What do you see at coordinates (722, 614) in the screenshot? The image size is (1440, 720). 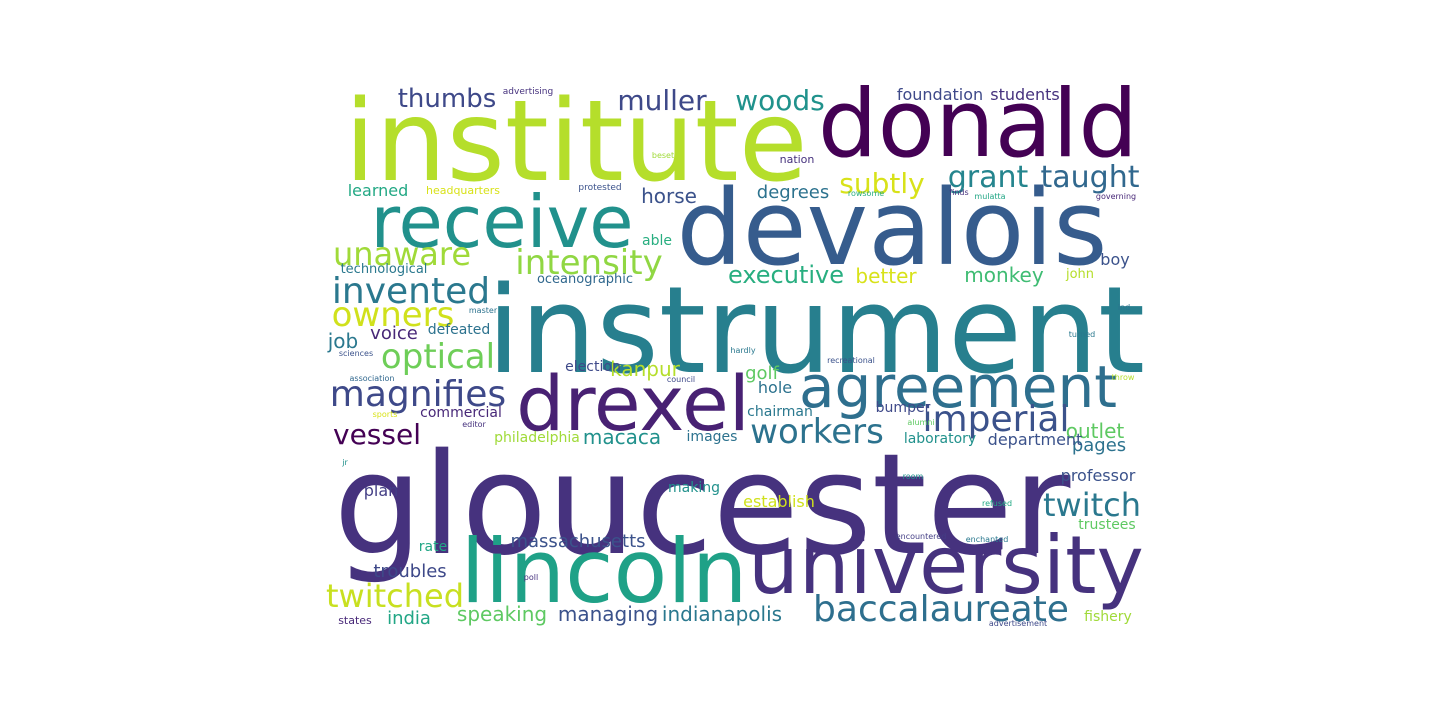 I see `word-indianapolis: indianapolis` at bounding box center [722, 614].